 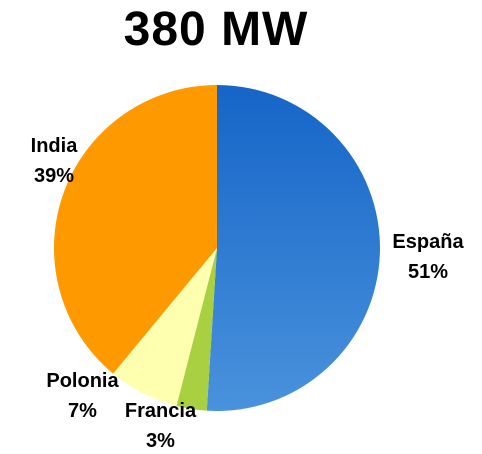 I want to click on slice-percent-india: 39%, so click(x=54, y=176).